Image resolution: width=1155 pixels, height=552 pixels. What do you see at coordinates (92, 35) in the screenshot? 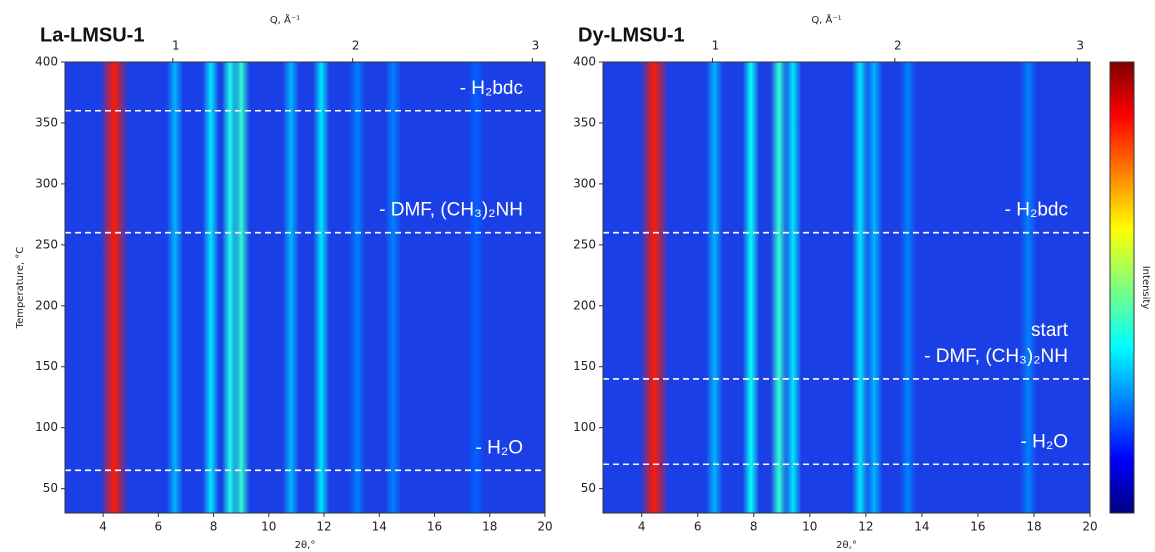
I see `chart-title: La-LMSU-1` at bounding box center [92, 35].